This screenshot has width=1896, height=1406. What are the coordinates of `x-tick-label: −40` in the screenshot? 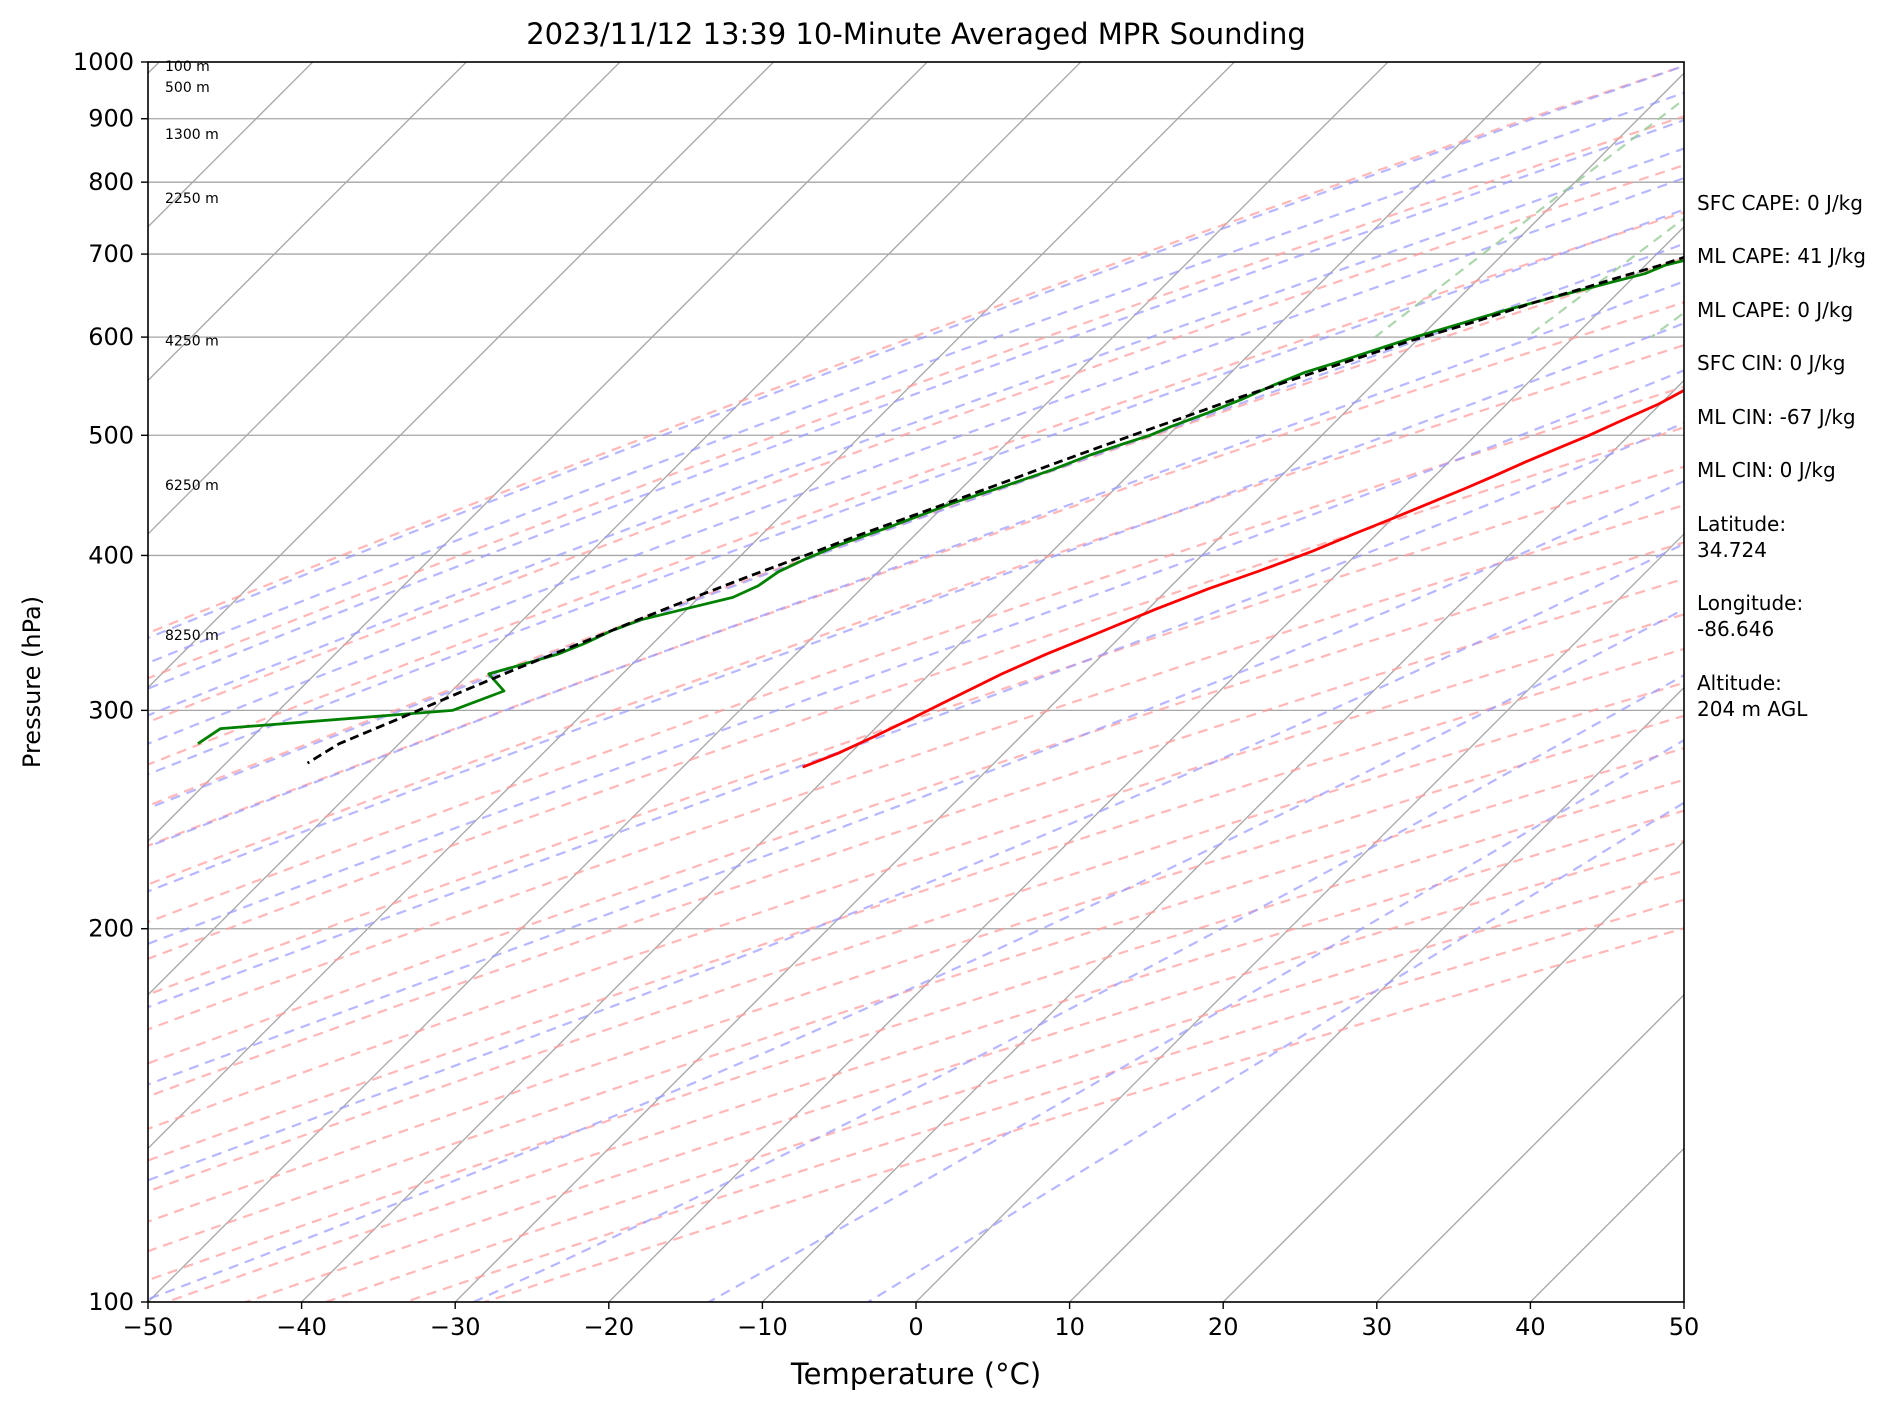 It's located at (301, 1327).